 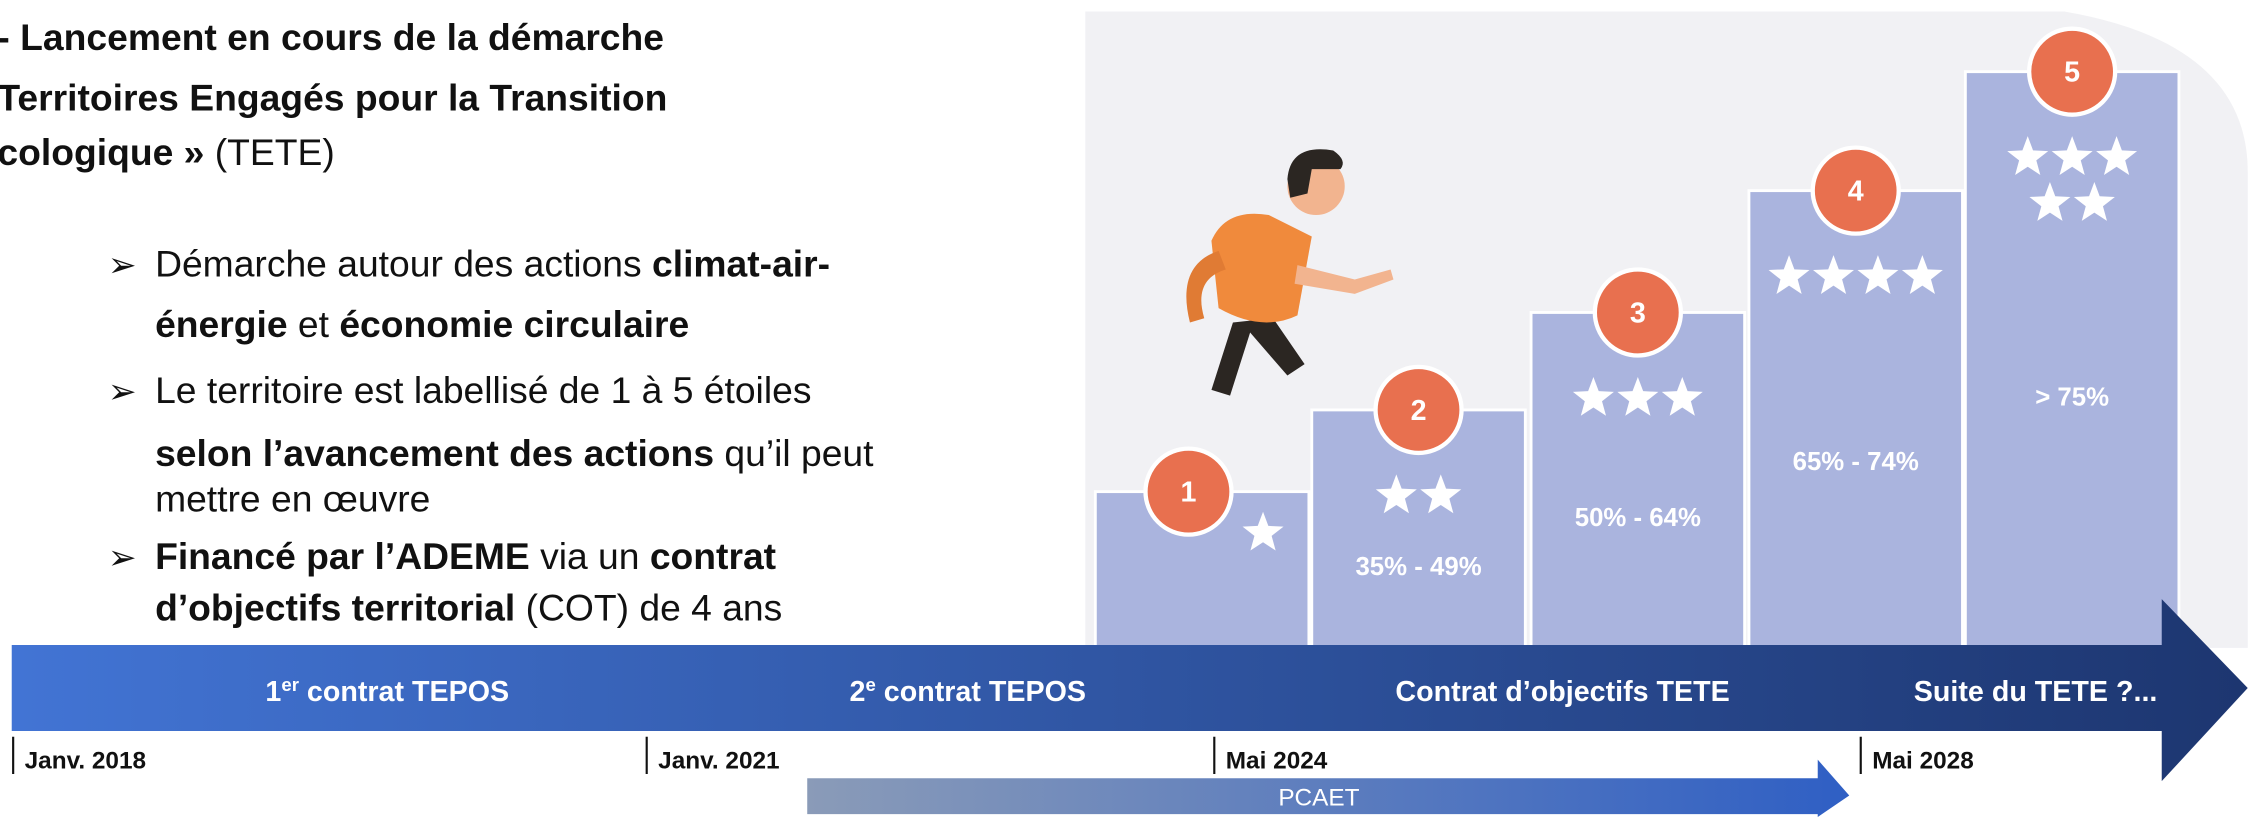 I want to click on text-run: et, so click(x=314, y=324).